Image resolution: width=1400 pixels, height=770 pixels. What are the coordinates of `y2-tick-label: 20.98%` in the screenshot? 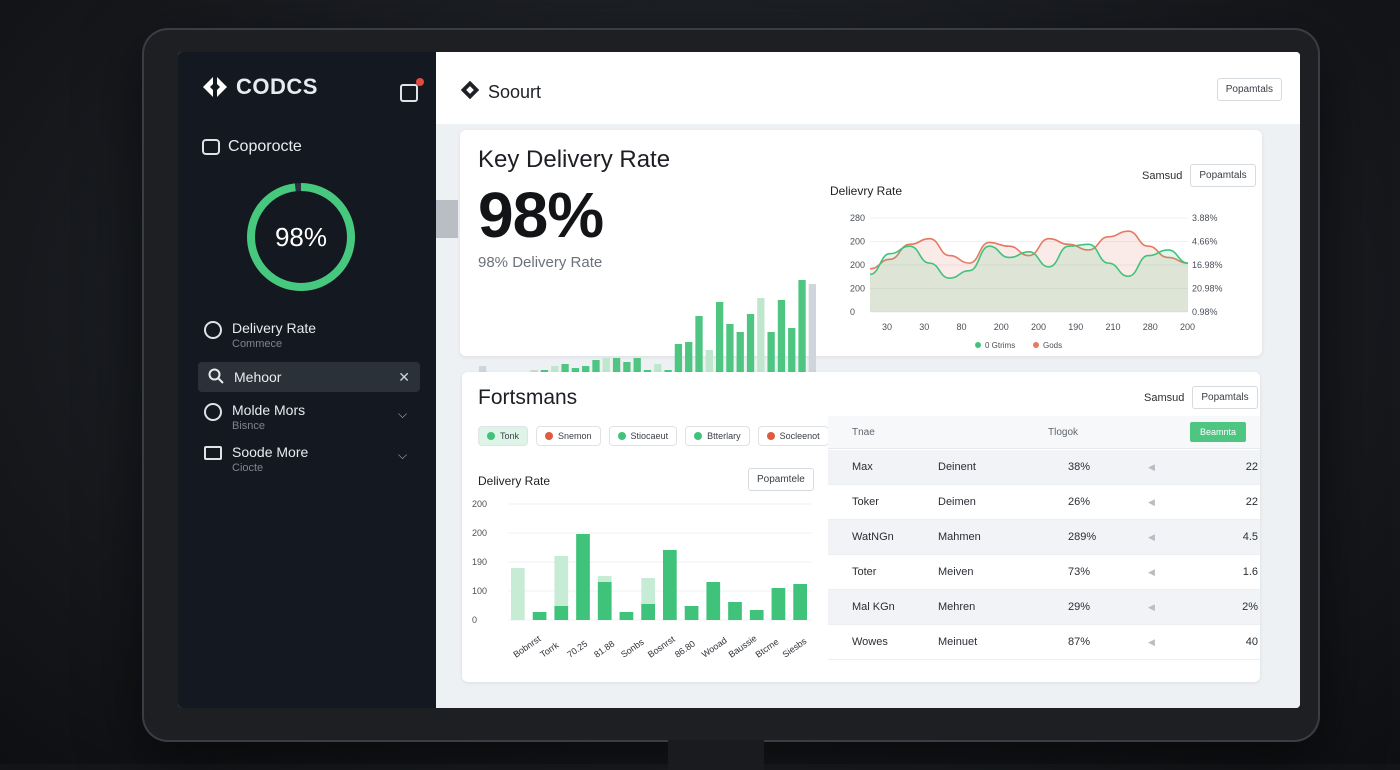 It's located at (1207, 289).